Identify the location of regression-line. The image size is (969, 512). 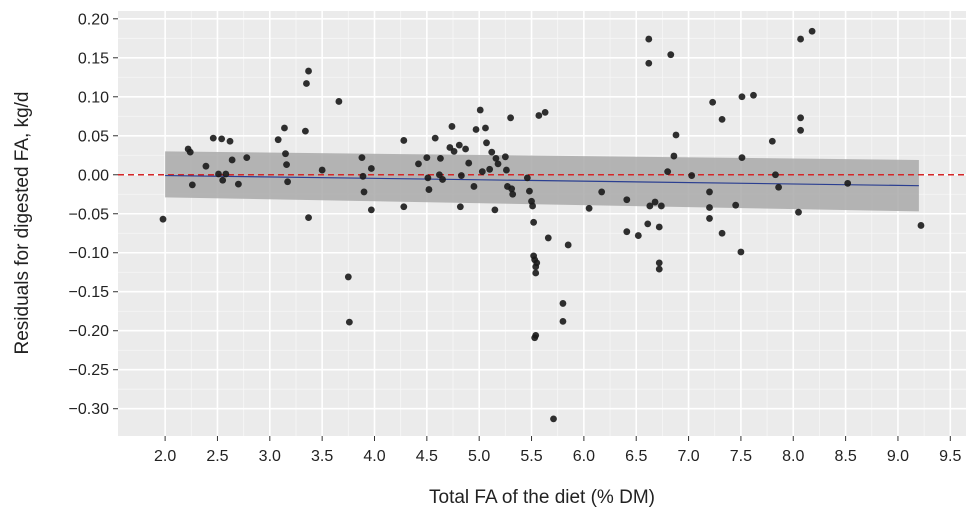
(542, 180).